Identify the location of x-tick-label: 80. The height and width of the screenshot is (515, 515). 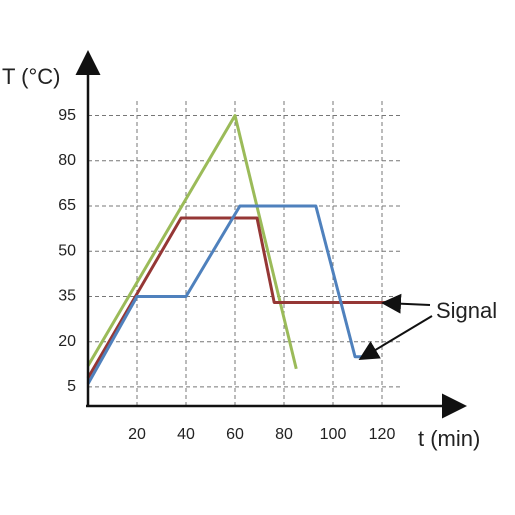
(284, 434).